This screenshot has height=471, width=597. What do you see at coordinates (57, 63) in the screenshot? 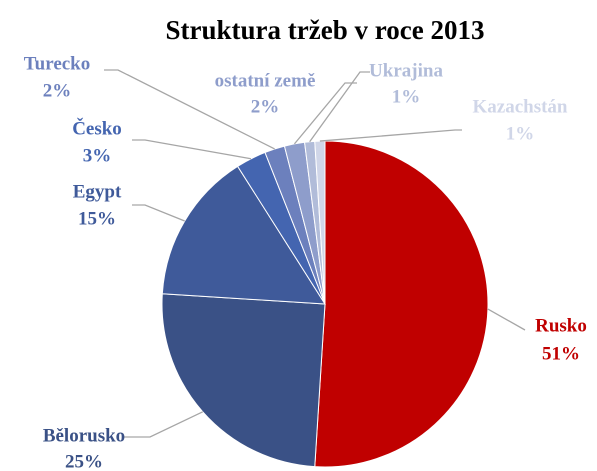
I see `slice-label: Turecko` at bounding box center [57, 63].